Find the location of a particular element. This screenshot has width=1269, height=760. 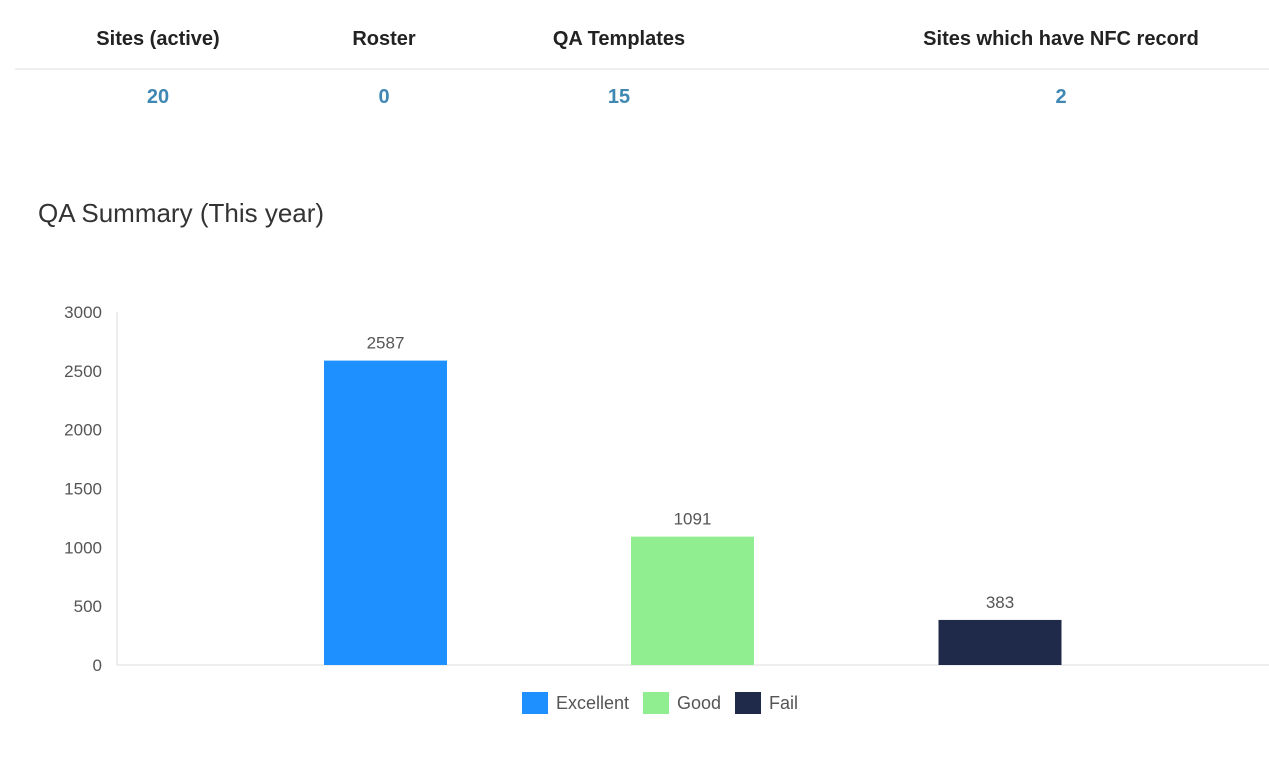

stat-label-nfc-sites: Sites which have NFC record is located at coordinates (1061, 39).